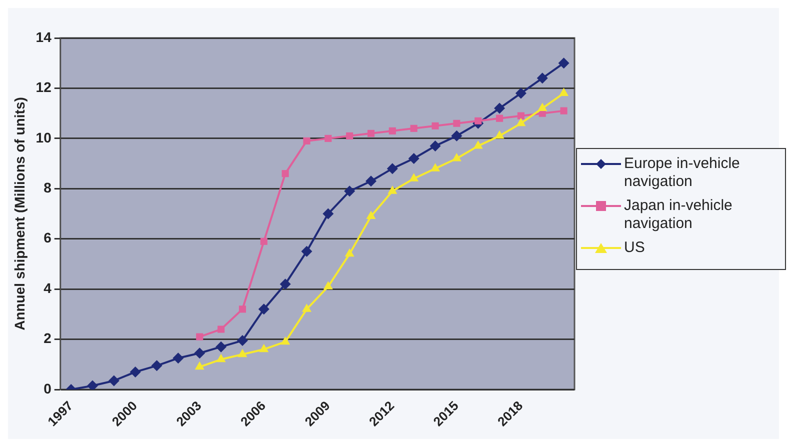 The image size is (787, 447). Describe the element at coordinates (679, 215) in the screenshot. I see `legend-label: Japan in-vehicle navigation` at that location.